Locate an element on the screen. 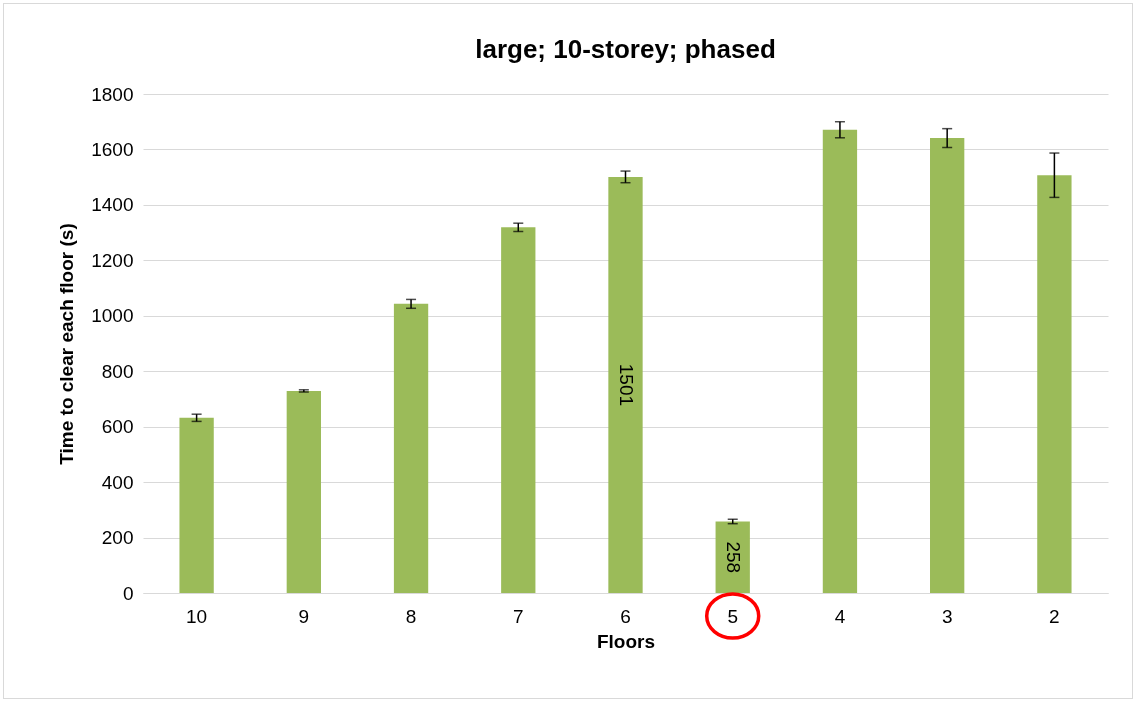 This screenshot has width=1138, height=704. data-label: 258 is located at coordinates (733, 557).